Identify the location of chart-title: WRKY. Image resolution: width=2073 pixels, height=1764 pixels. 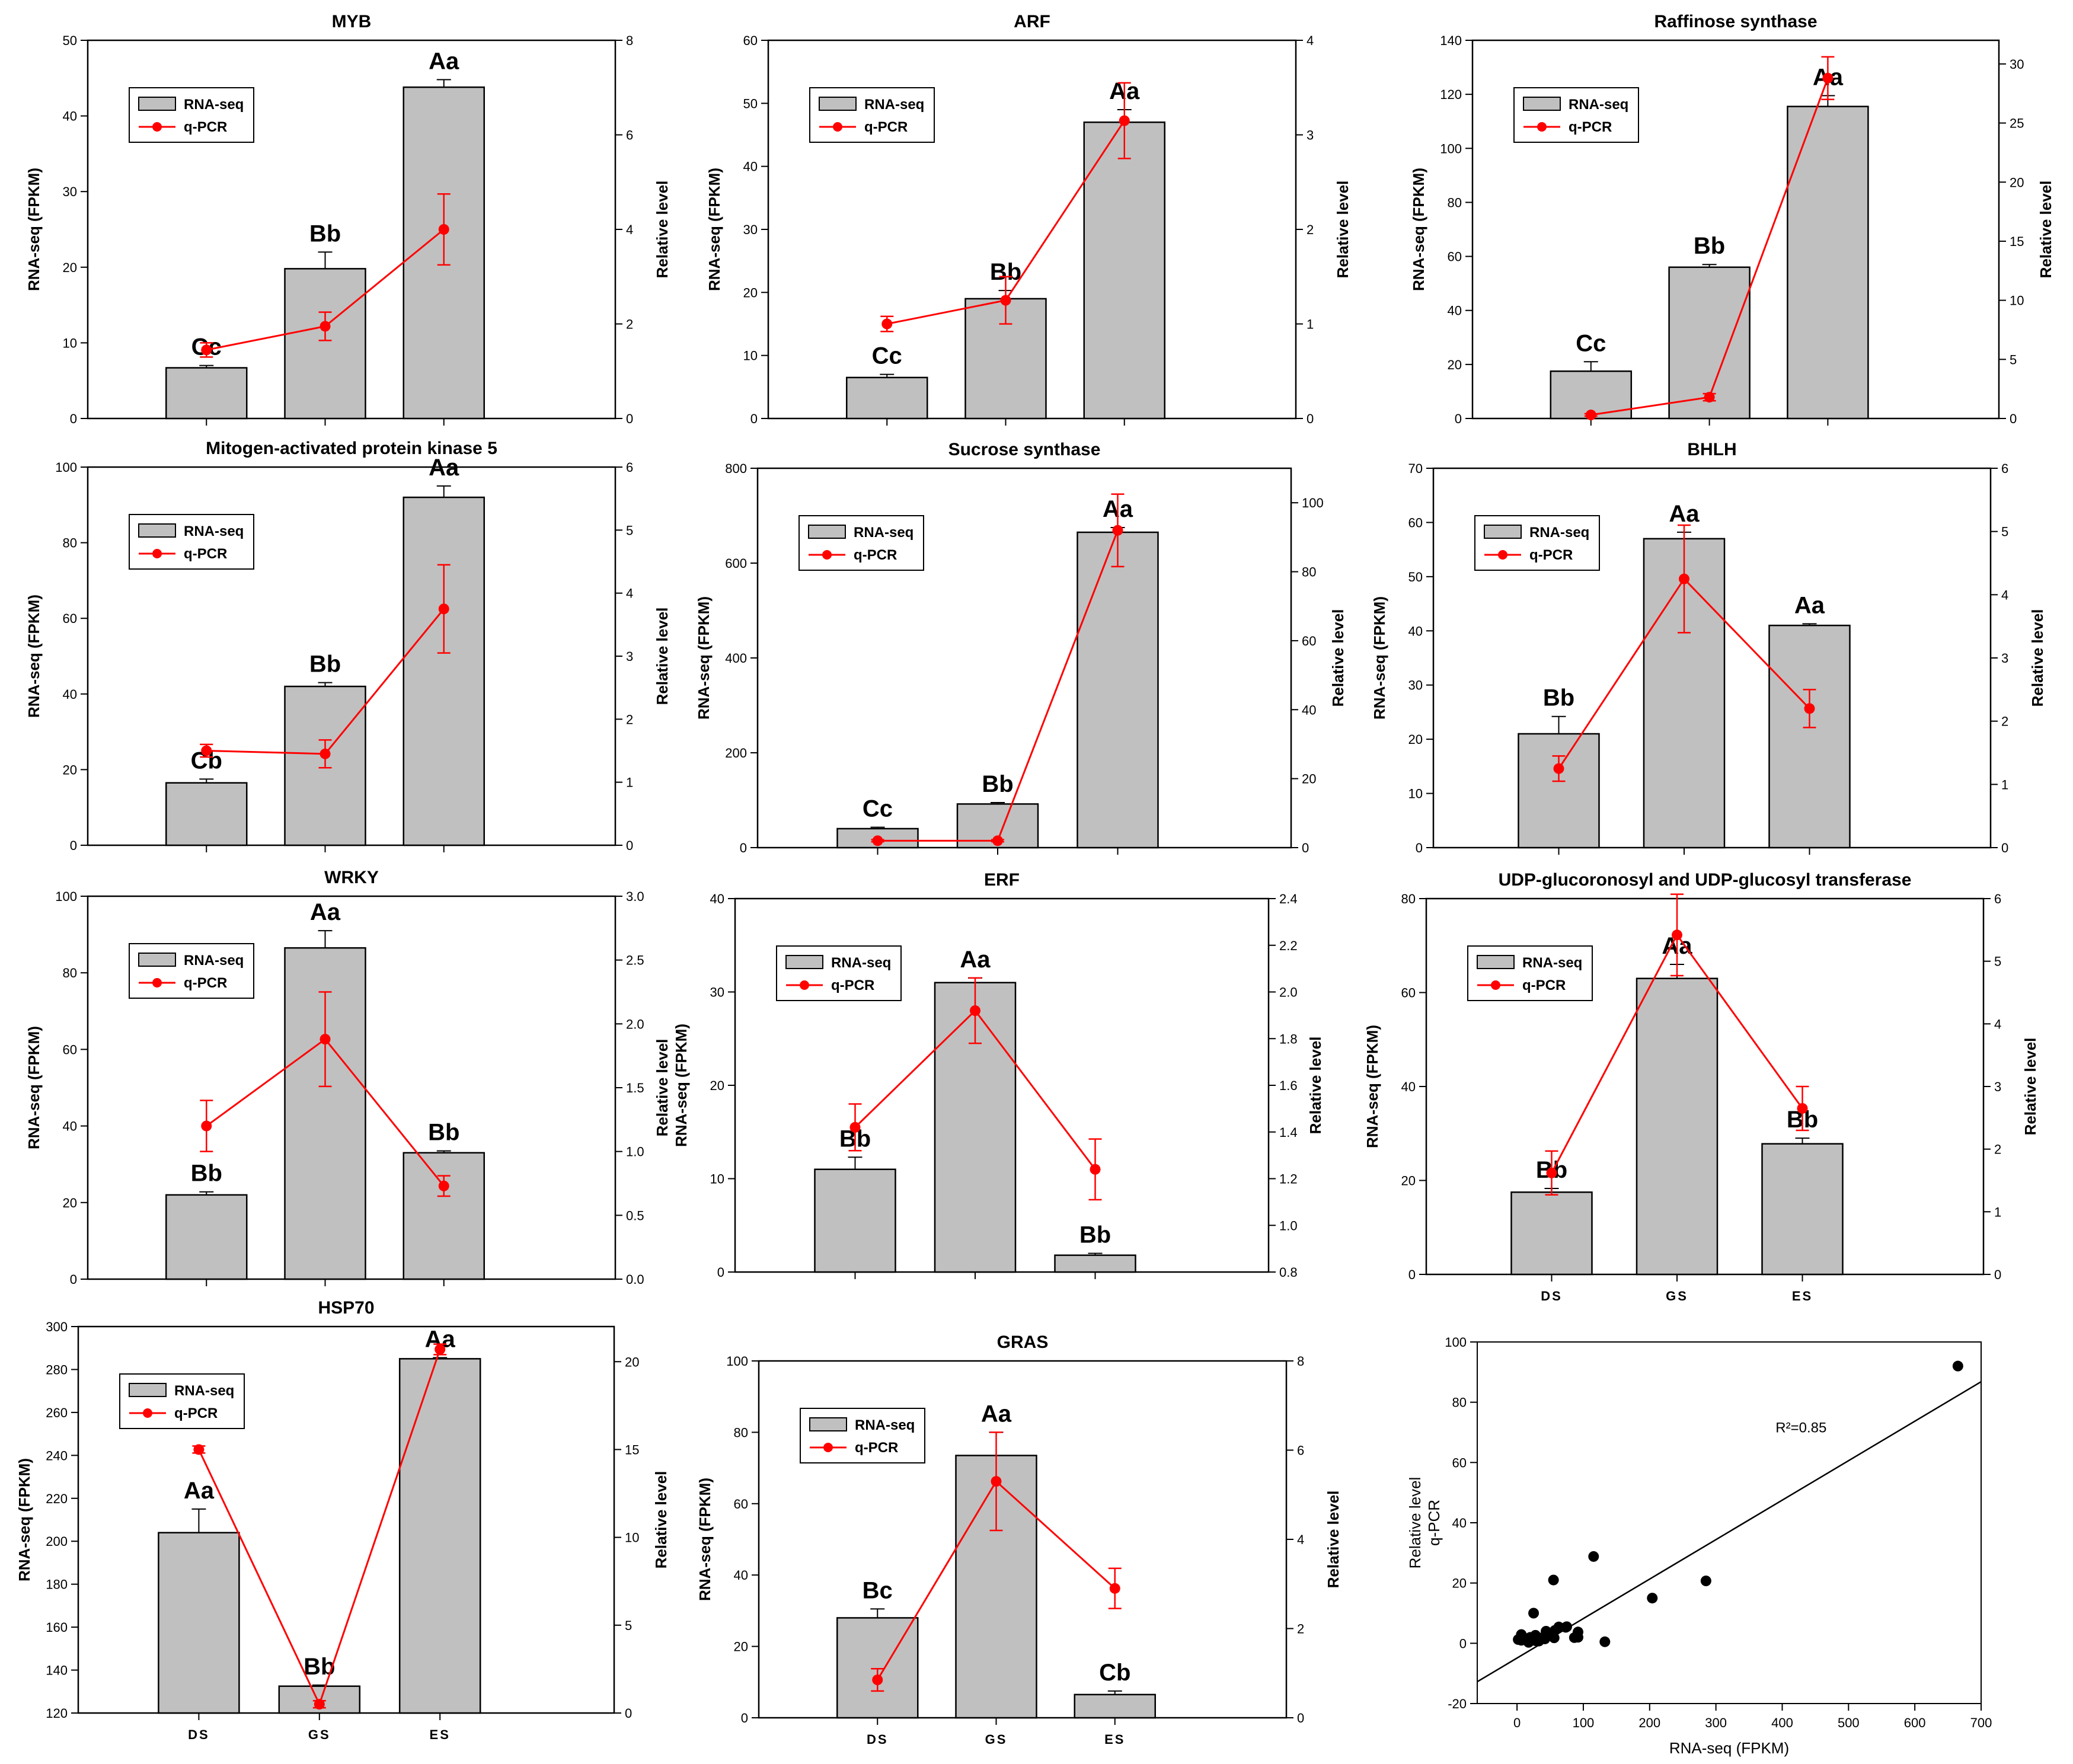
(351, 878).